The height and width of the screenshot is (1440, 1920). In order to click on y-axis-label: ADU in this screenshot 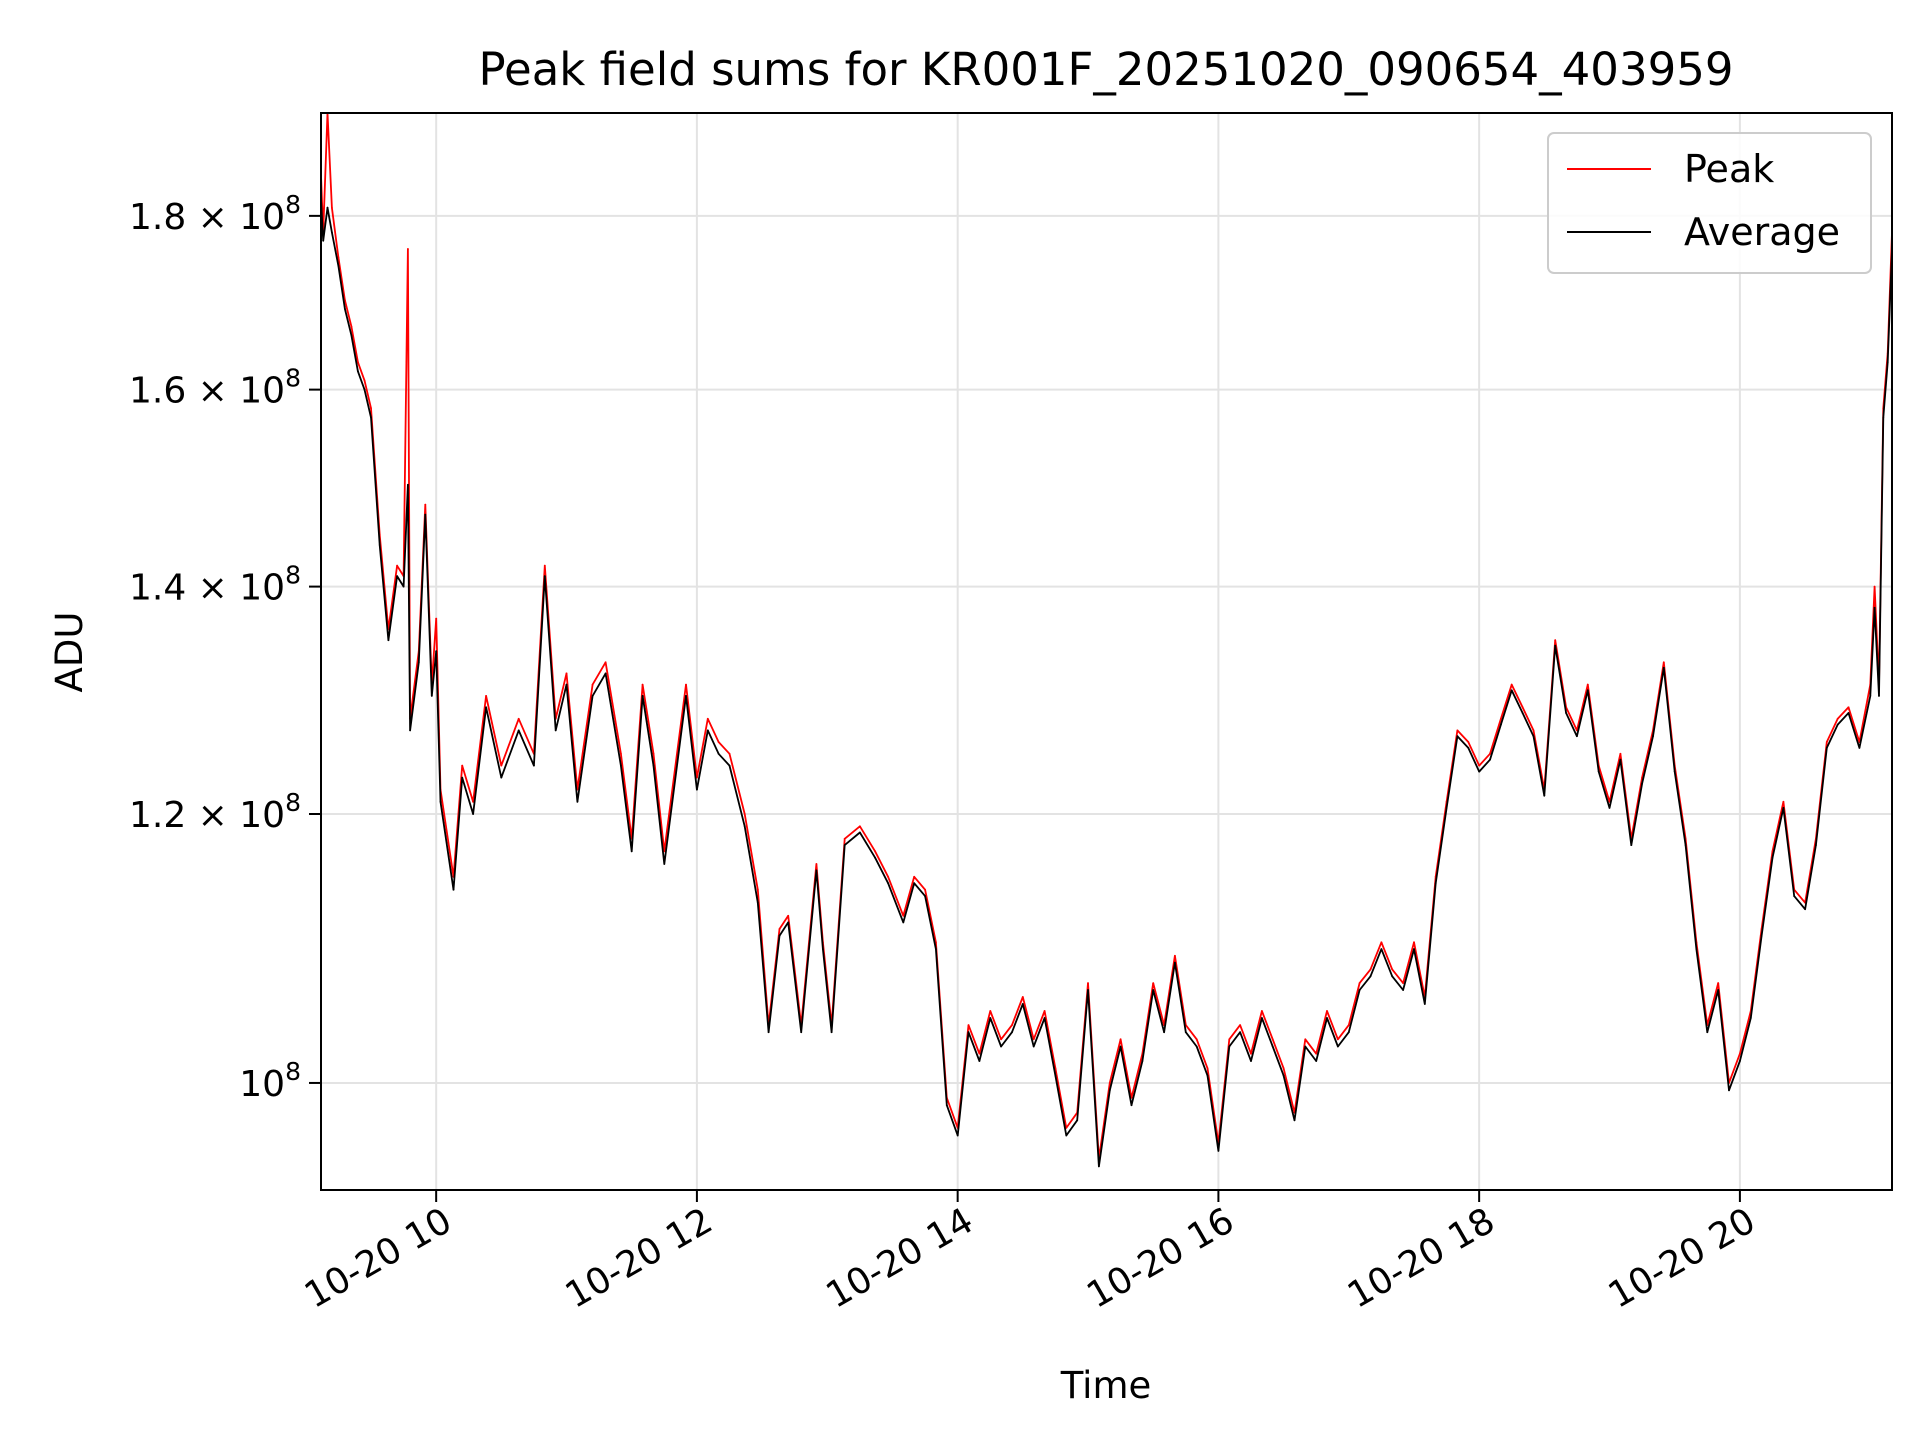, I will do `click(69, 652)`.